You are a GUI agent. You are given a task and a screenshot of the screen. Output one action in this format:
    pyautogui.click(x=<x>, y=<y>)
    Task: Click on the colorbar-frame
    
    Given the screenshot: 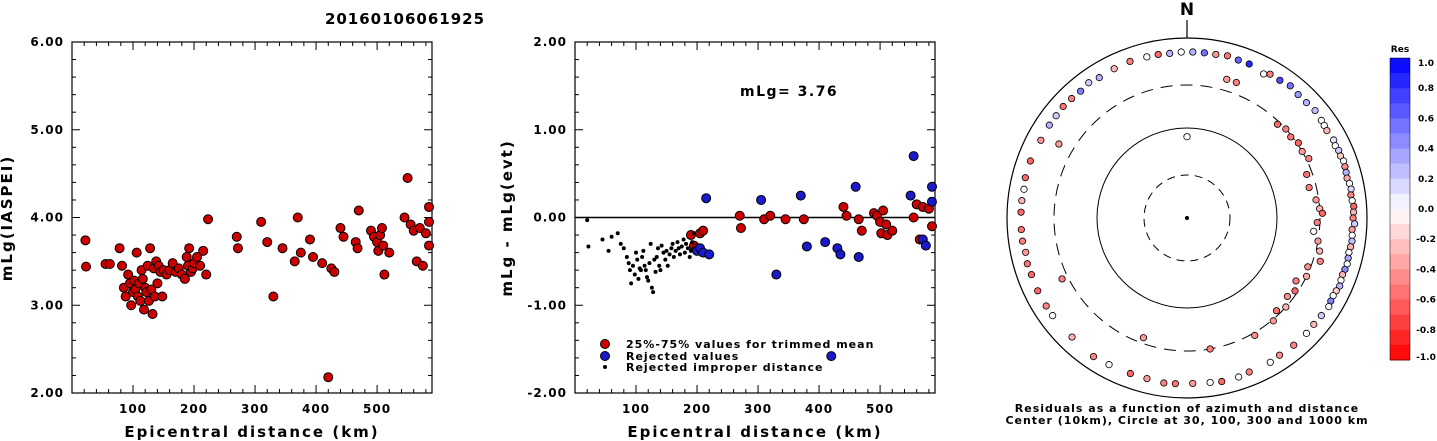 What is the action you would take?
    pyautogui.click(x=1400, y=209)
    